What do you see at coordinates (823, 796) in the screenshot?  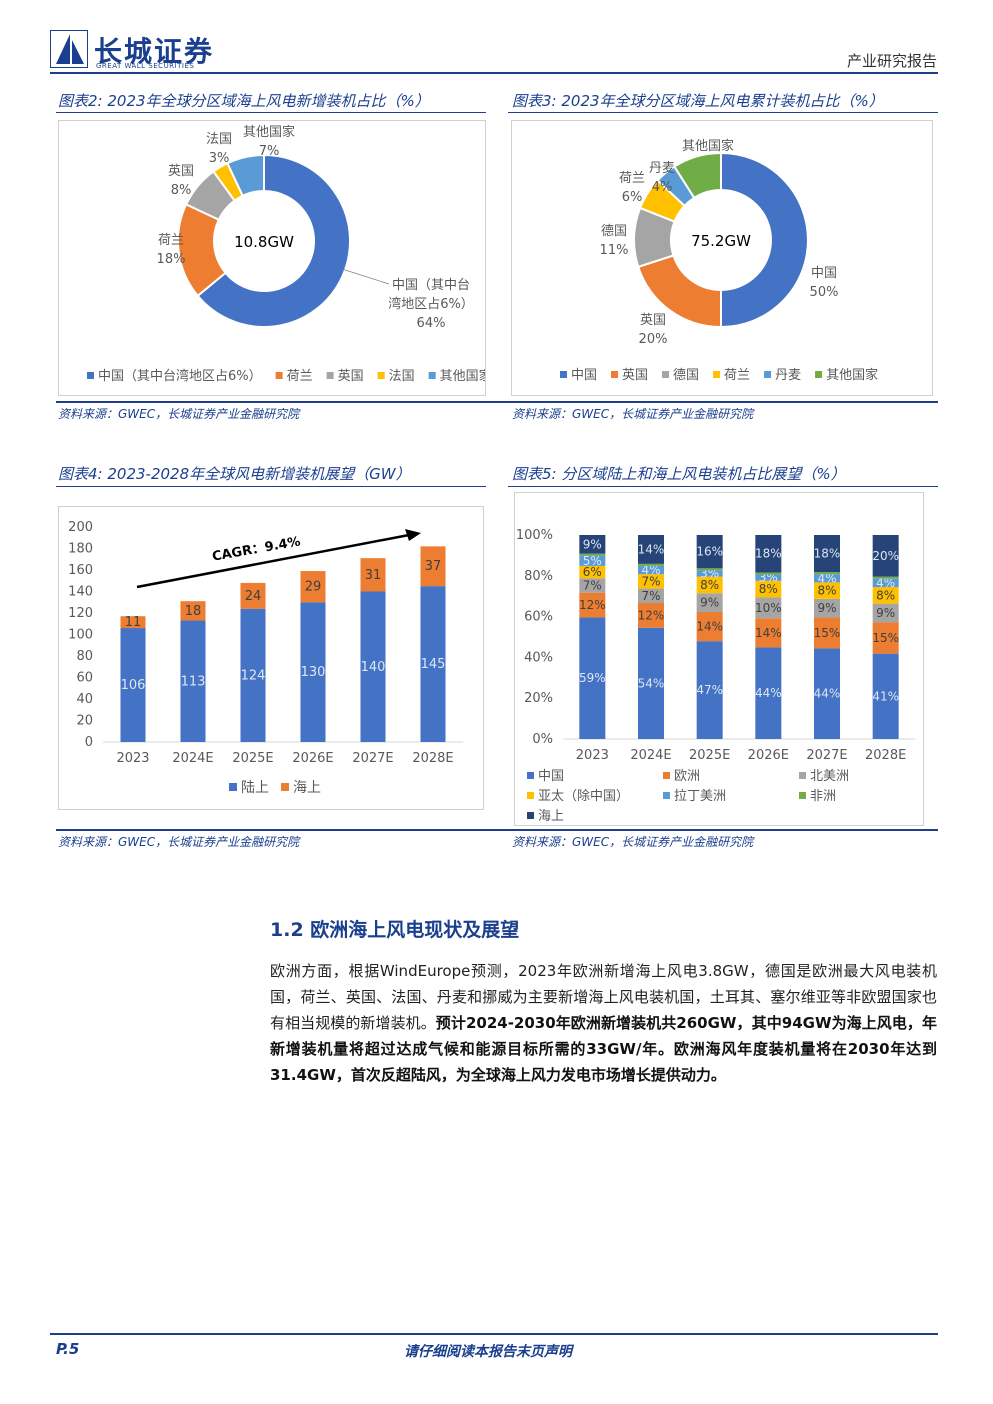 I see `fig5-legend-label-5: 非洲` at bounding box center [823, 796].